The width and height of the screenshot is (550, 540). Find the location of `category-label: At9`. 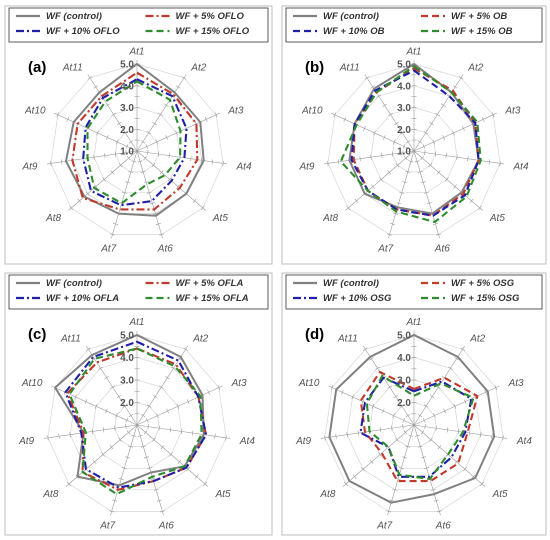

category-label: At9 is located at coordinates (26, 441).